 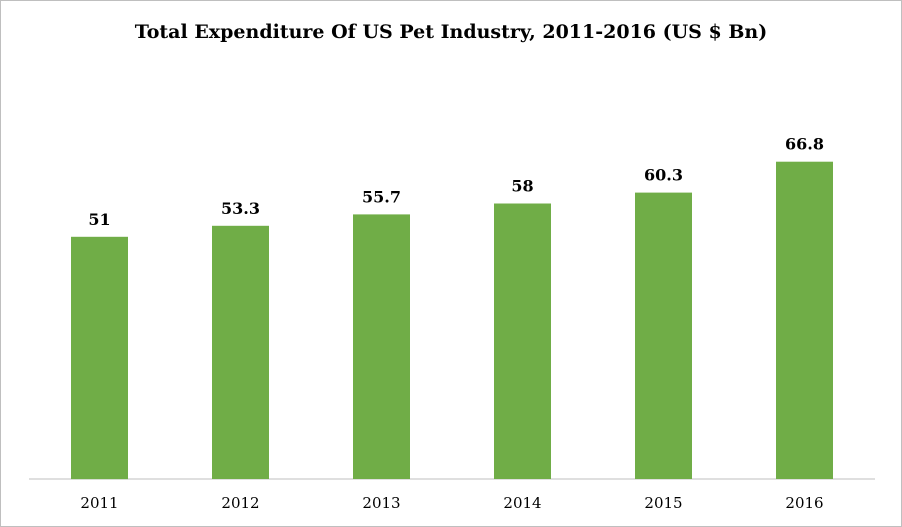 I want to click on bar-2013, so click(x=381, y=346).